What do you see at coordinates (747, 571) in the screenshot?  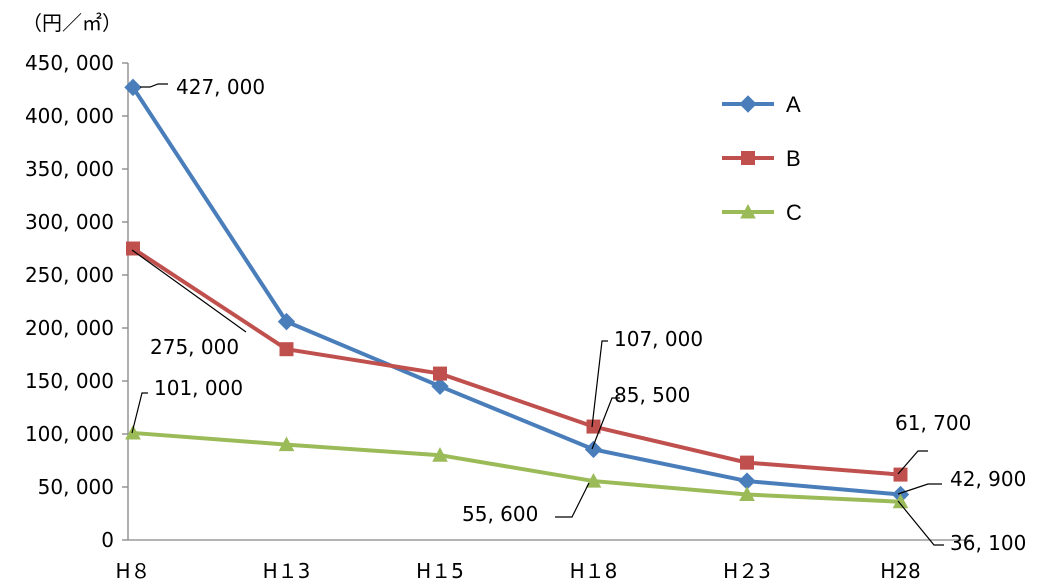 I see `x-tick-label: H２3` at bounding box center [747, 571].